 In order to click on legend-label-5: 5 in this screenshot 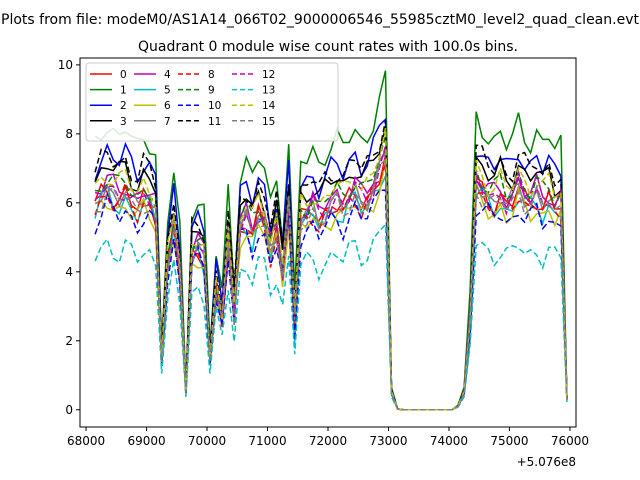, I will do `click(167, 91)`.